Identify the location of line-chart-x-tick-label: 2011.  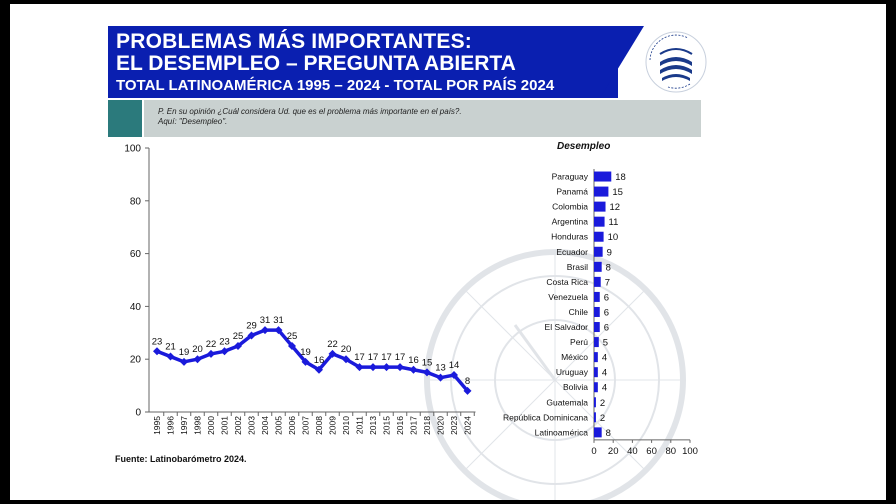
(360, 425).